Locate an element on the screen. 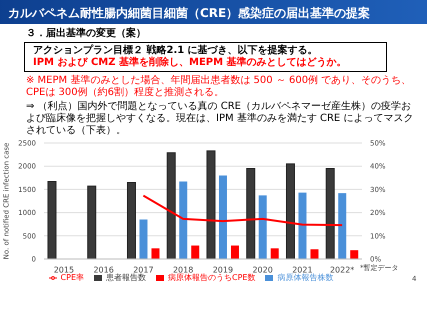  chart-title: カルバペネム耐性腸内細菌目細菌（CRE）感染症の届出基準の提案 is located at coordinates (213, 12).